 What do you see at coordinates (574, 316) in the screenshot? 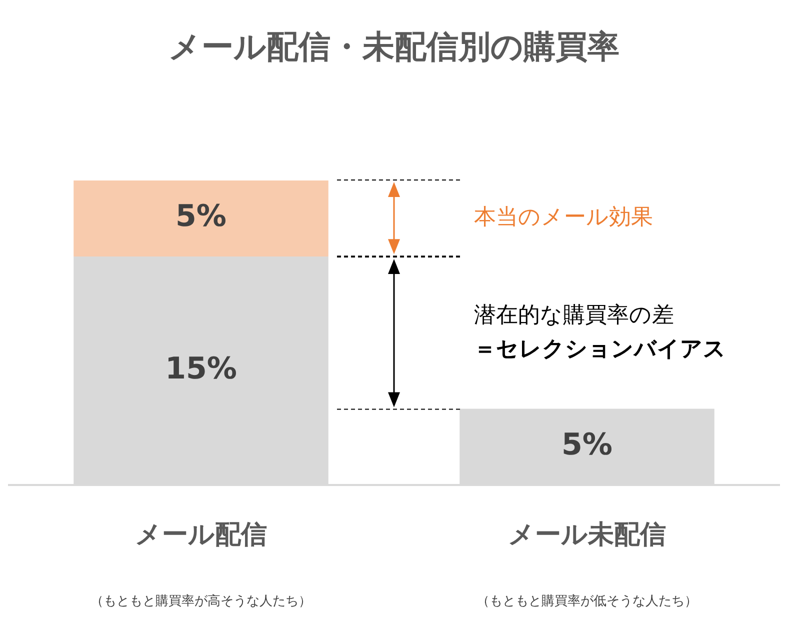
I see `annotation: 潜在的な購買率の差` at bounding box center [574, 316].